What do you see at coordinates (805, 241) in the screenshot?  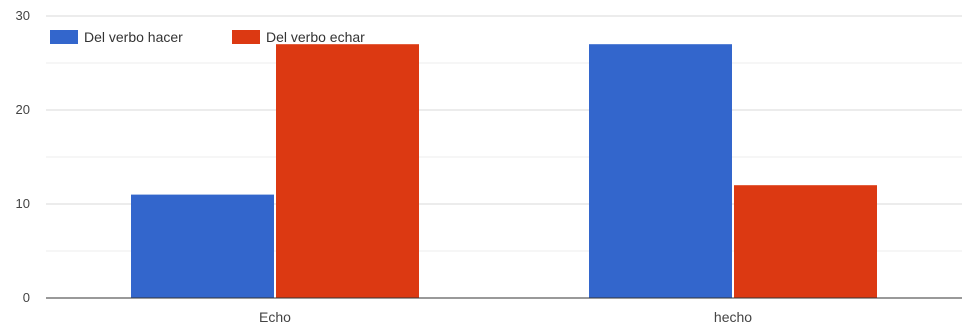 I see `bar-del-verbo-echar-hecho` at bounding box center [805, 241].